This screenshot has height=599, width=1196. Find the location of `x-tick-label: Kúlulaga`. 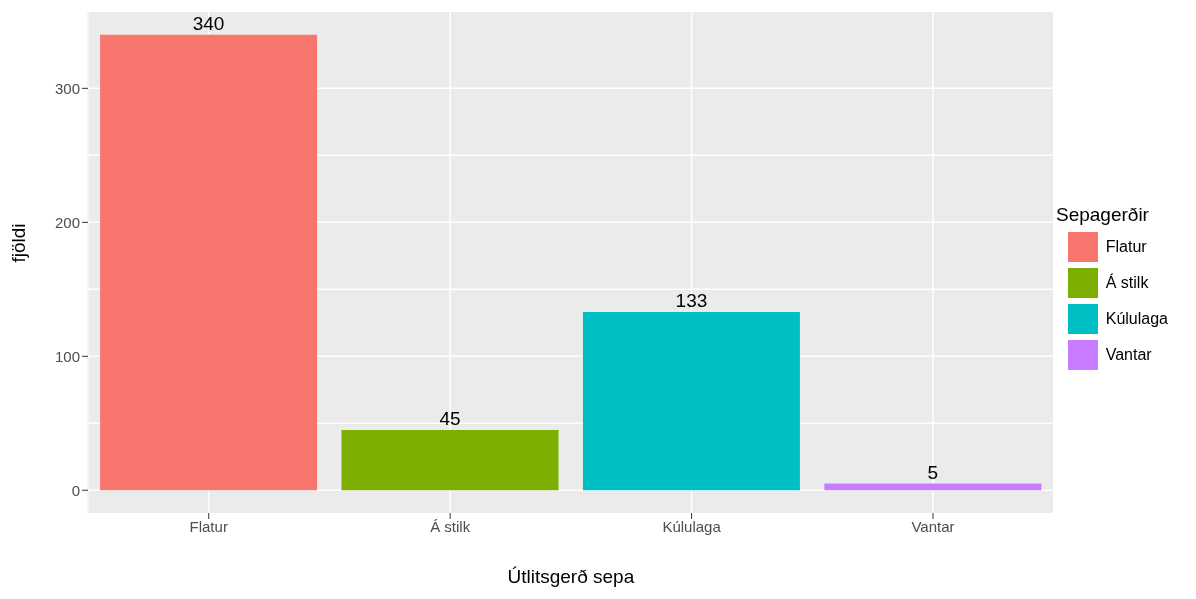

x-tick-label: Kúlulaga is located at coordinates (692, 526).